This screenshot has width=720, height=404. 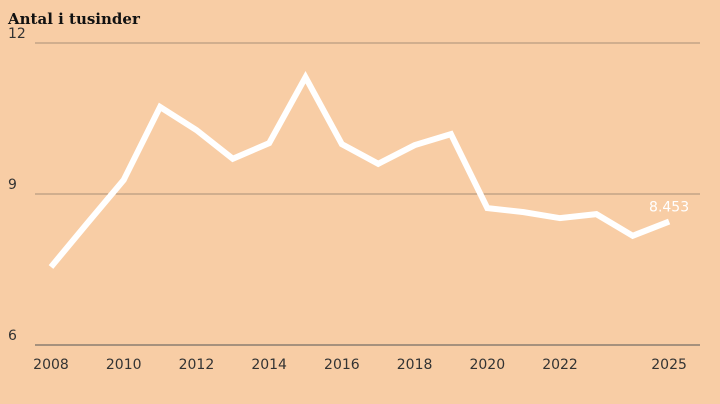 I want to click on y-tick-label: 9, so click(x=12, y=185).